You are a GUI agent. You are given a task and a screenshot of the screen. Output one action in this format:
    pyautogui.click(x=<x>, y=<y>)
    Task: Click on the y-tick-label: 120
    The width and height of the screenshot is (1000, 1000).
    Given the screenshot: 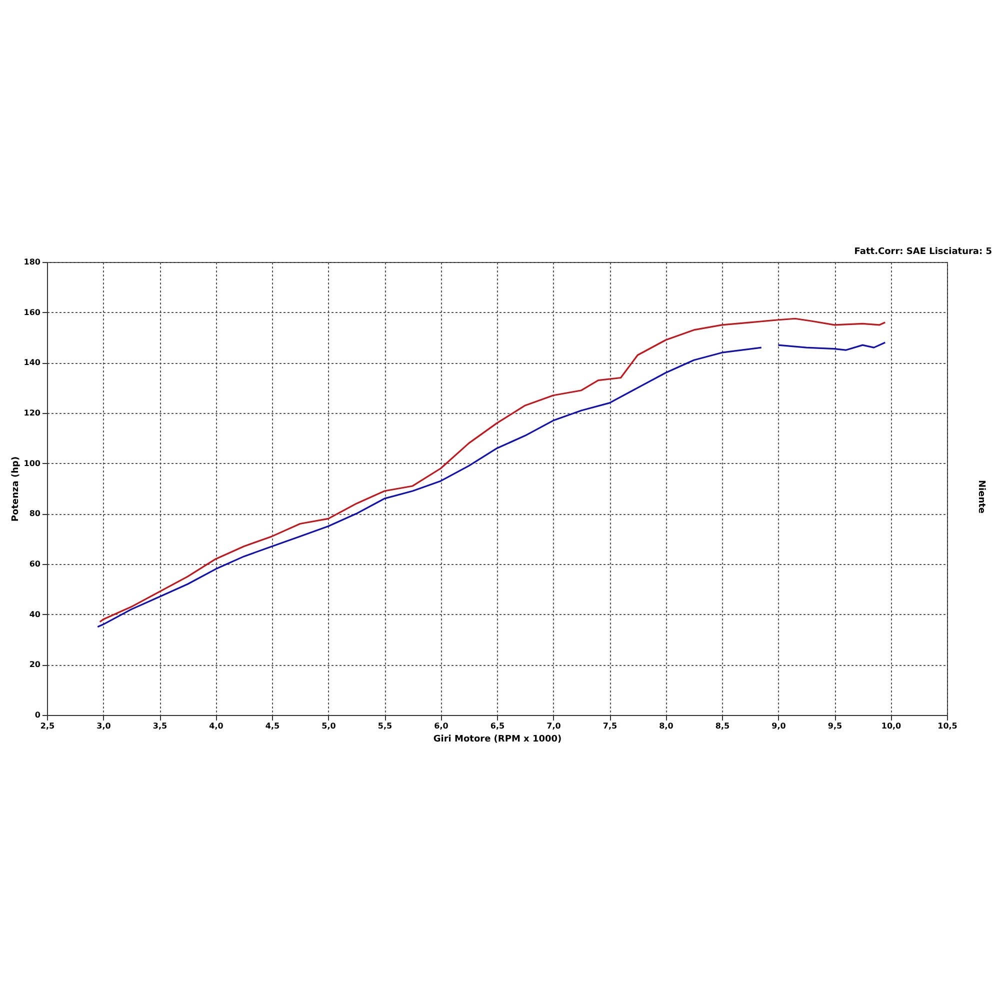 What is the action you would take?
    pyautogui.click(x=32, y=413)
    